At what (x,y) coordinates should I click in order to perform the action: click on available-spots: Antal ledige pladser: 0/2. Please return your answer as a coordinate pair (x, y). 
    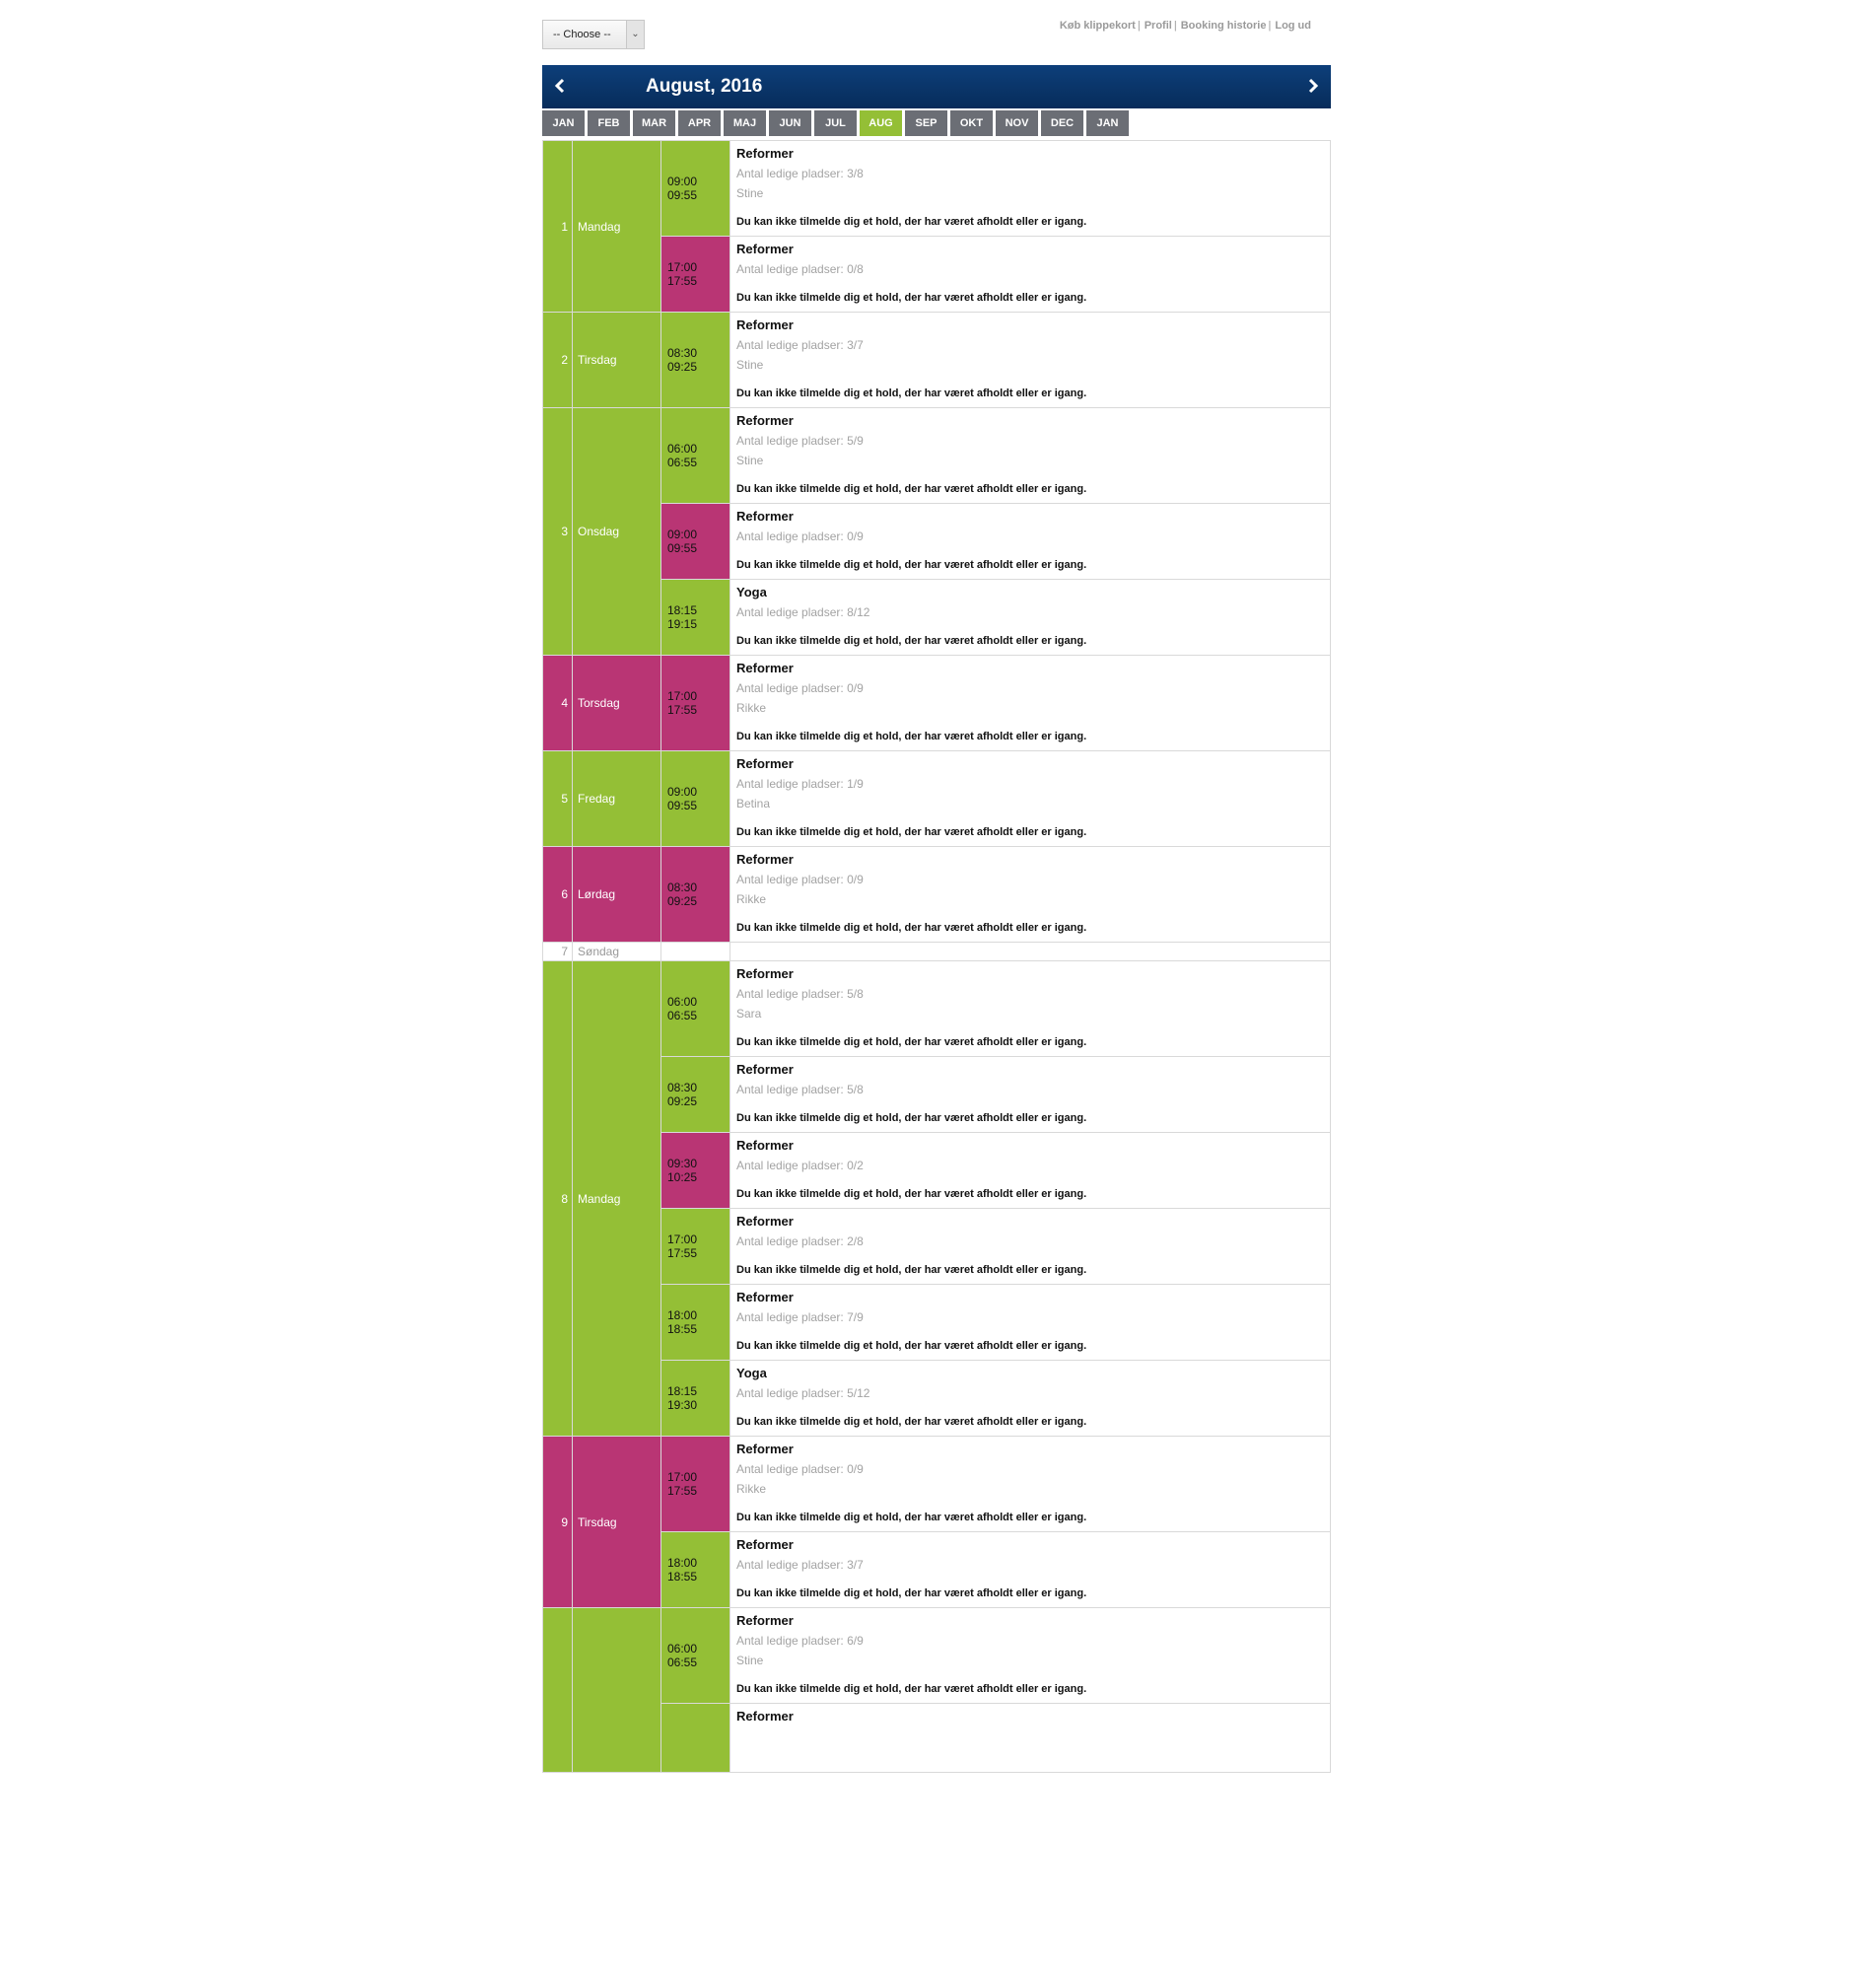
    Looking at the image, I should click on (800, 1165).